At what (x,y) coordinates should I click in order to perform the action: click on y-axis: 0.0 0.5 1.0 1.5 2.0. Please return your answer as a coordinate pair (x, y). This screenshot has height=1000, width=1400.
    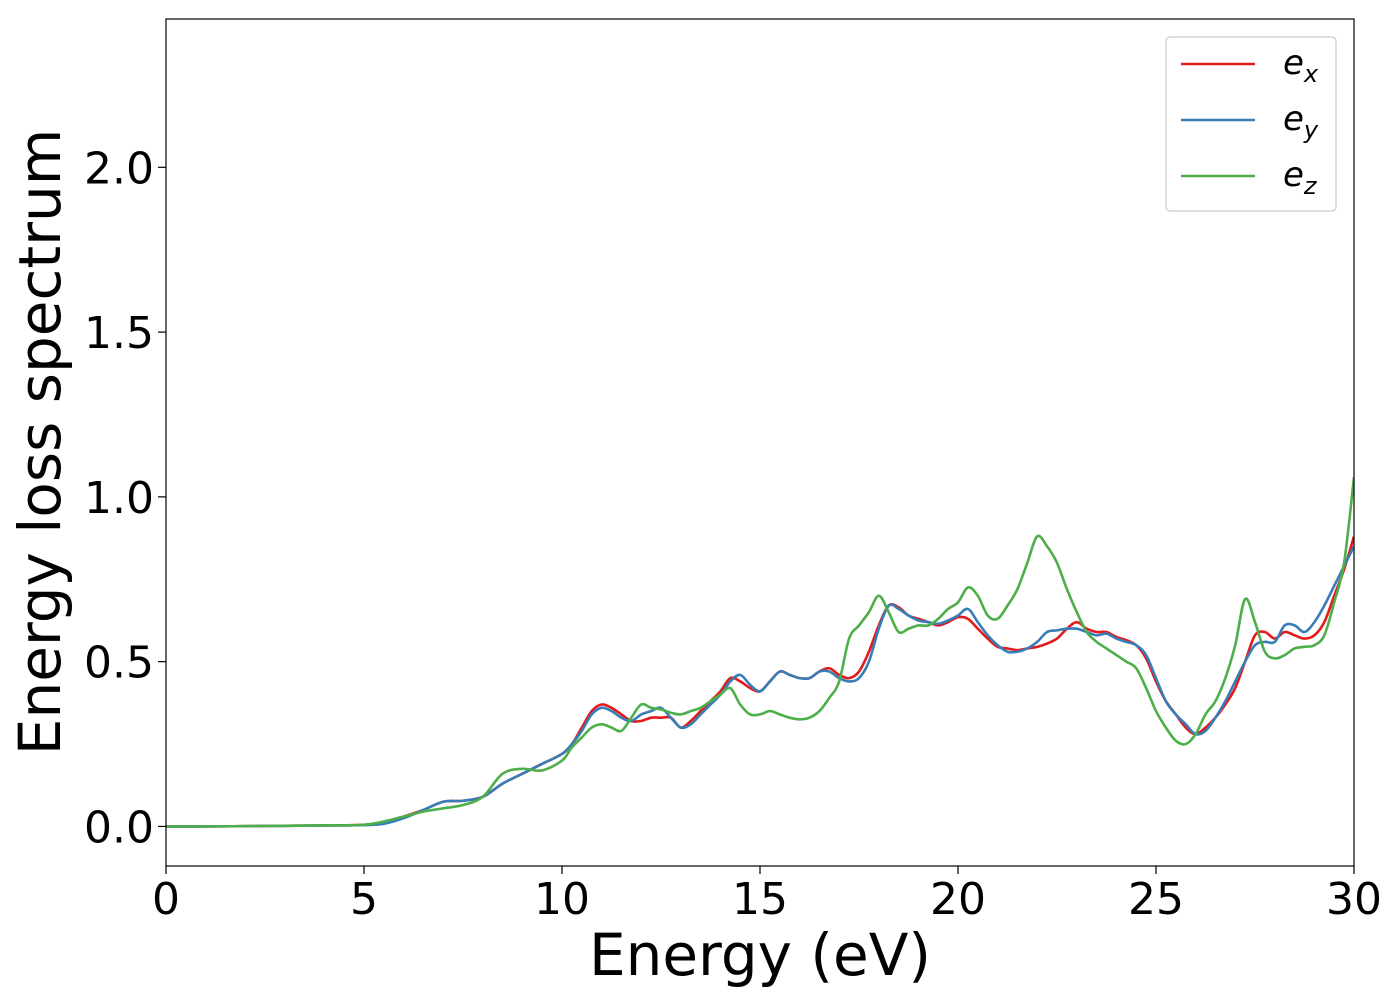
    Looking at the image, I should click on (125, 498).